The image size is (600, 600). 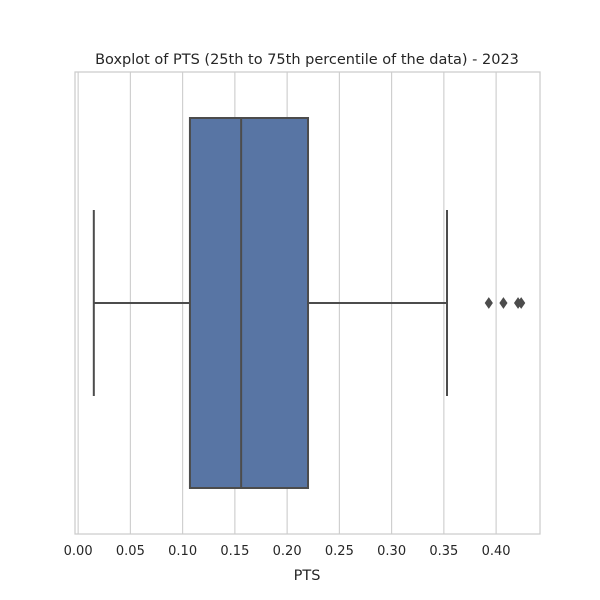 I want to click on x-tick-label: 0.10, so click(x=182, y=551).